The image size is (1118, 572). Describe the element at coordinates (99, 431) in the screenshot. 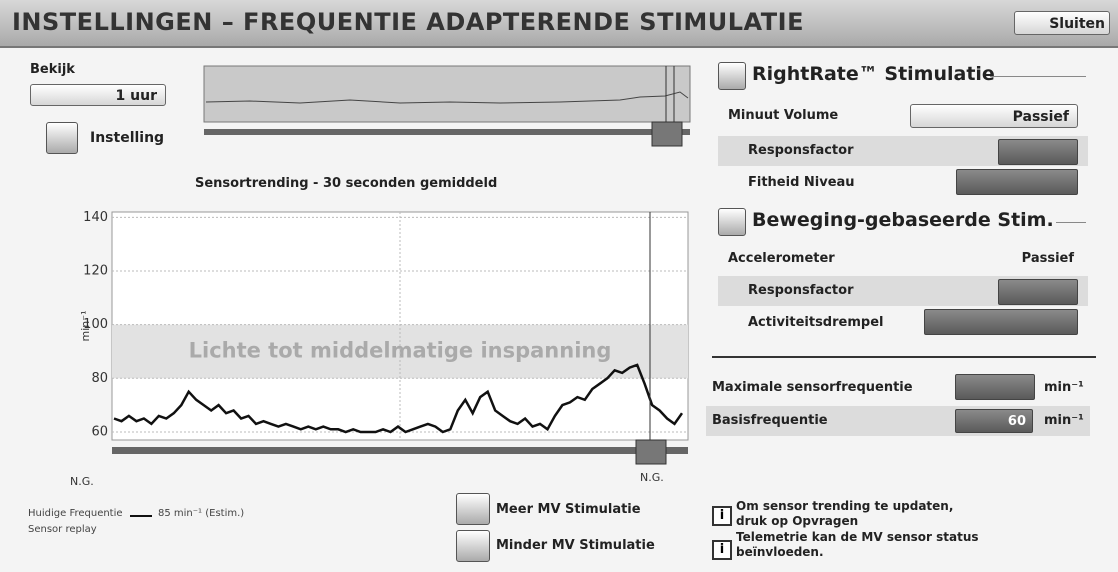

I see `y-tick-label: 60` at that location.